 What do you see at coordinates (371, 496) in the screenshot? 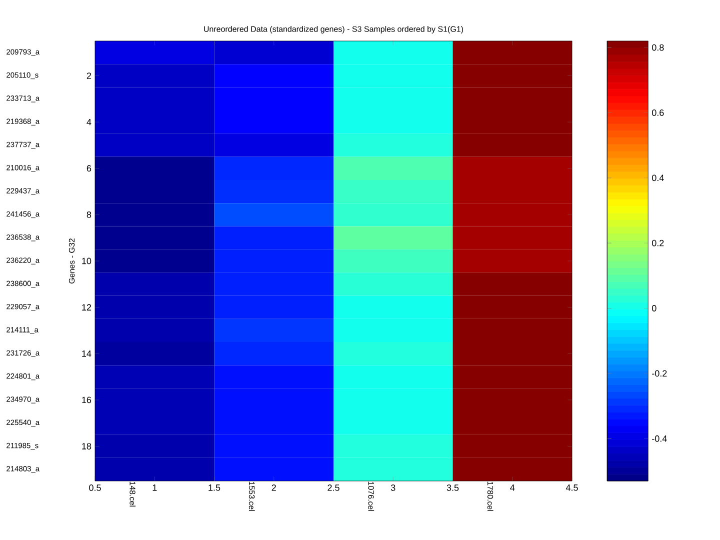
I see `x-tick-label: 1076.cel` at bounding box center [371, 496].